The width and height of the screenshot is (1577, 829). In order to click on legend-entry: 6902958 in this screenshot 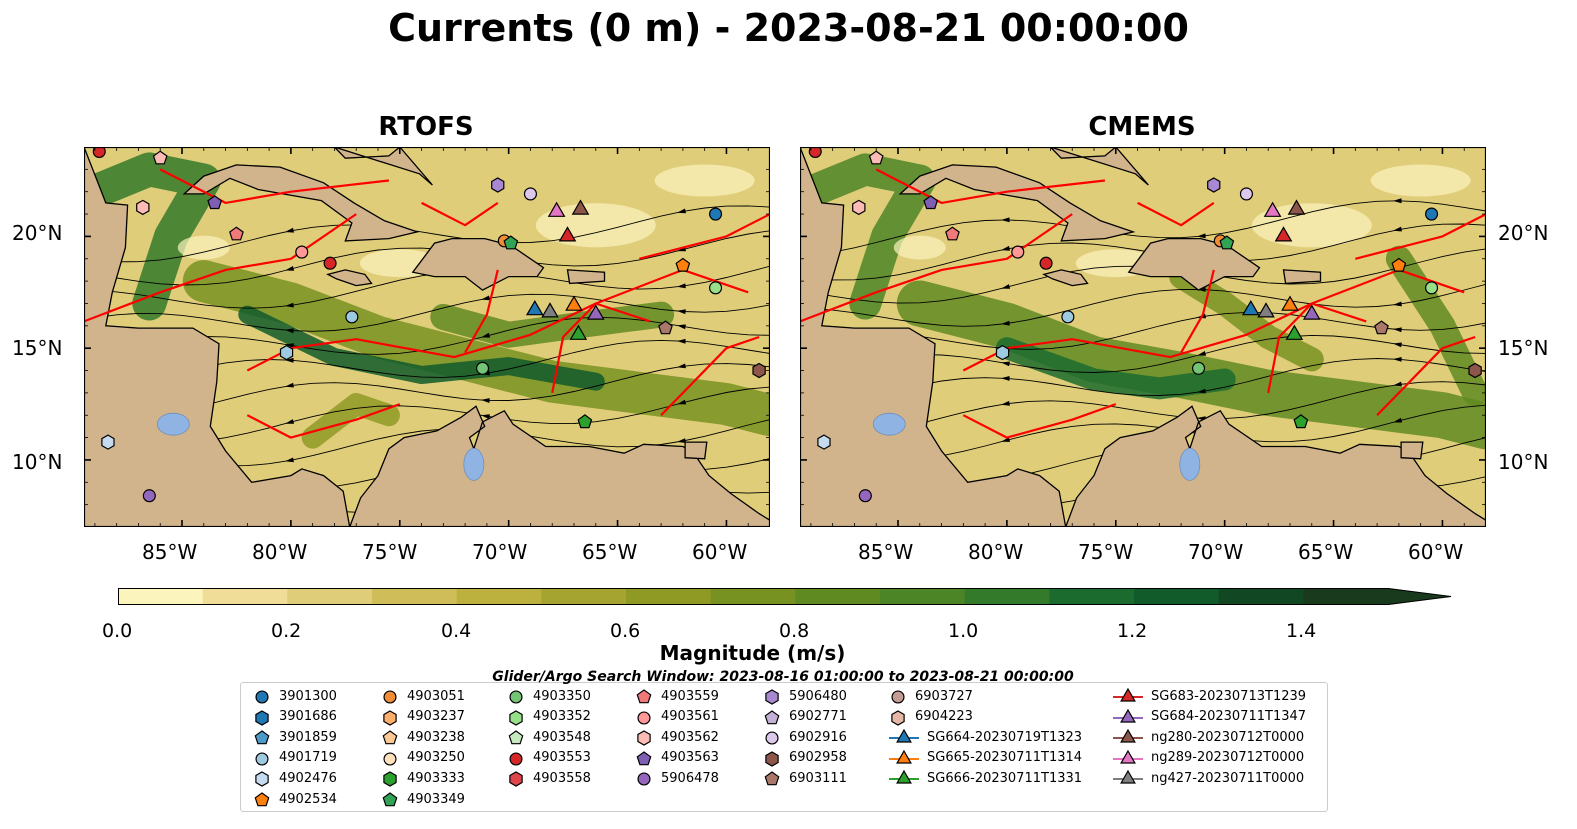, I will do `click(805, 758)`.